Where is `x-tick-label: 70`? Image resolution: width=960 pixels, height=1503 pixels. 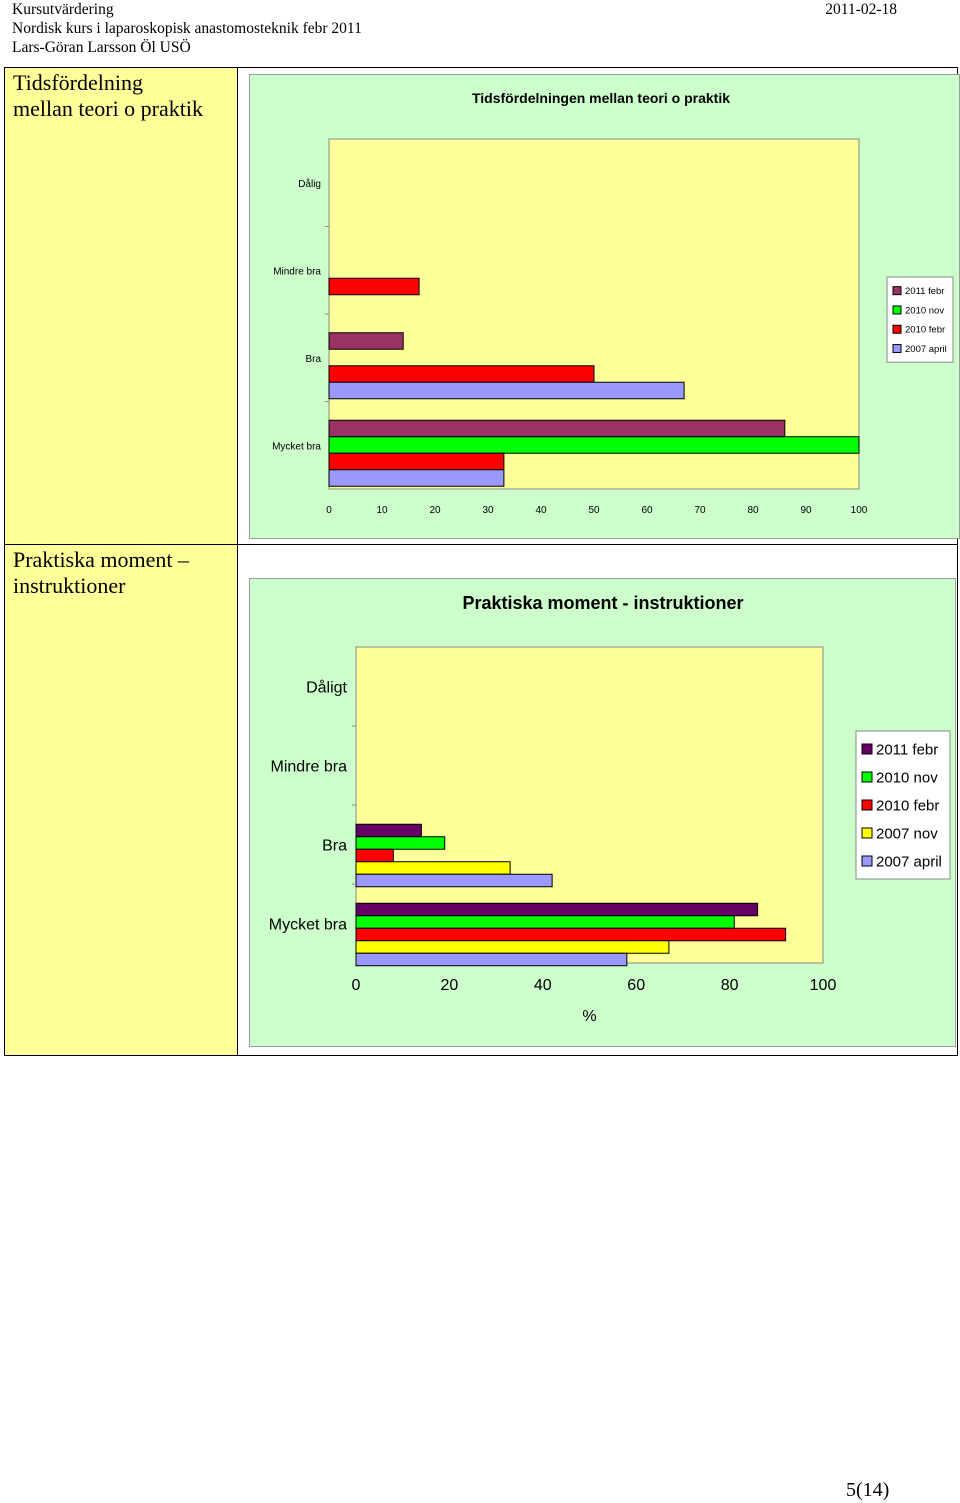 x-tick-label: 70 is located at coordinates (700, 510).